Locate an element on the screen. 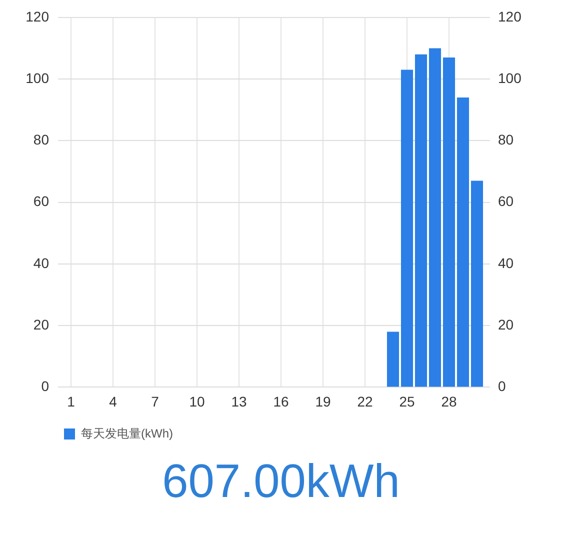 The image size is (562, 554). x-tick-label: 19 is located at coordinates (323, 401).